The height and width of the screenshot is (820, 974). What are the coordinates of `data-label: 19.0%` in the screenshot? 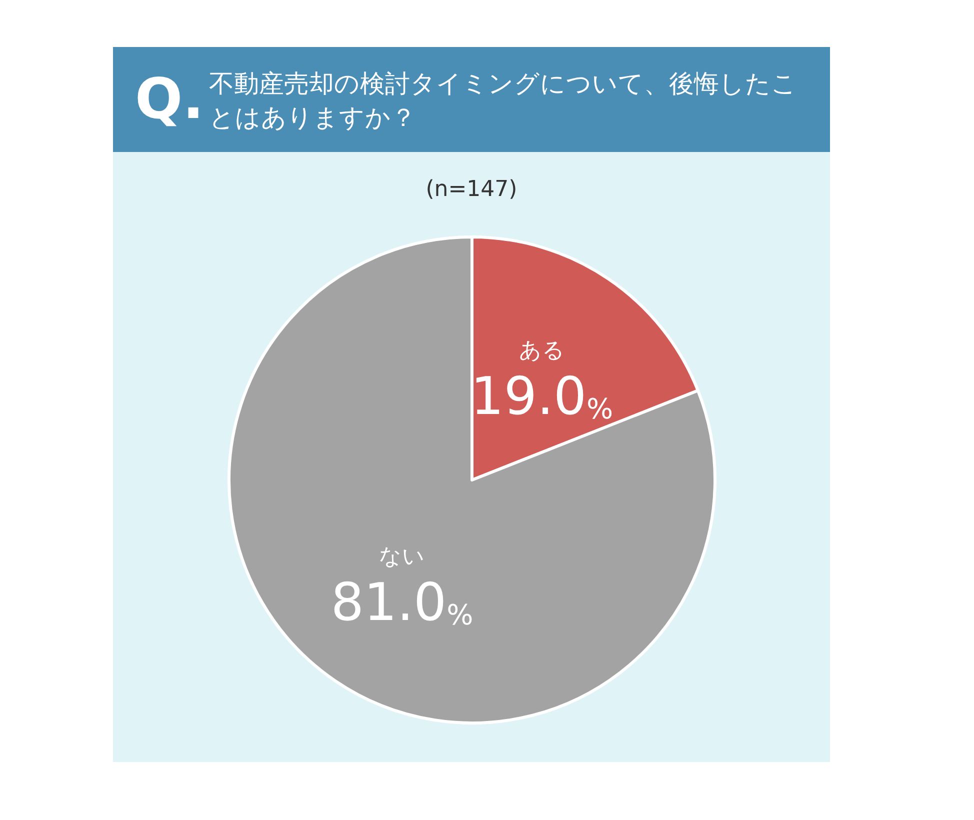 It's located at (542, 397).